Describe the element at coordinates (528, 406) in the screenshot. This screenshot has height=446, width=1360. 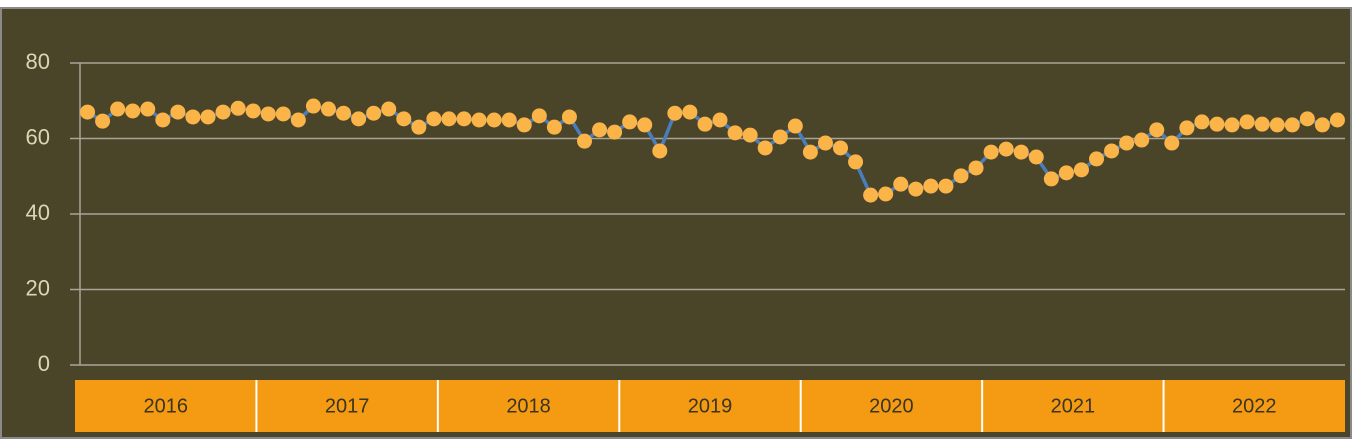
I see `x-group-label: 2018` at that location.